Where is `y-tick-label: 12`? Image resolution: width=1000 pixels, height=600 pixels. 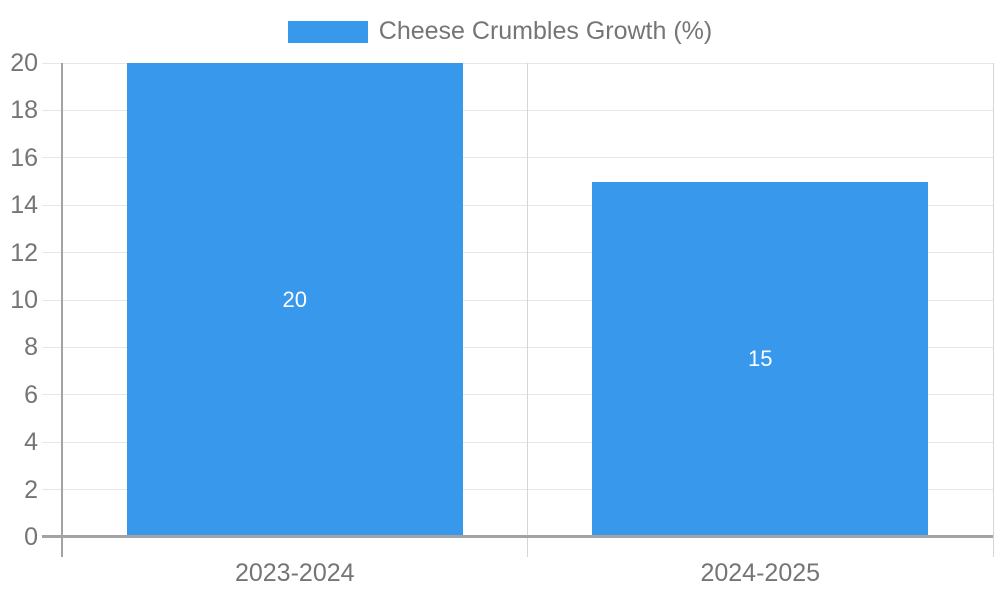 y-tick-label: 12 is located at coordinates (24, 252).